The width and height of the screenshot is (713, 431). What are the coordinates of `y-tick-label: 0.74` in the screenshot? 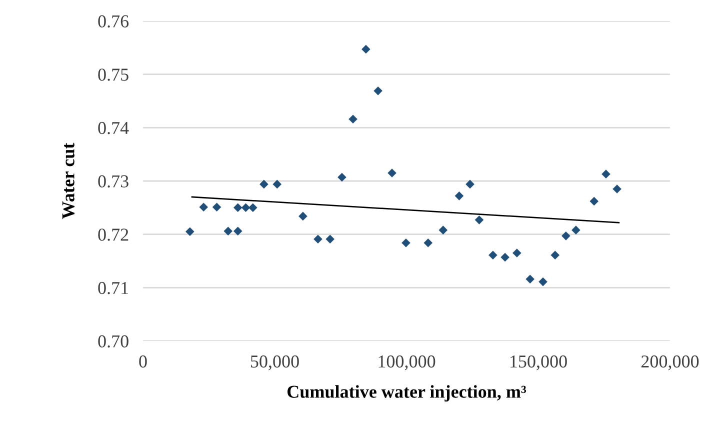 It's located at (113, 128).